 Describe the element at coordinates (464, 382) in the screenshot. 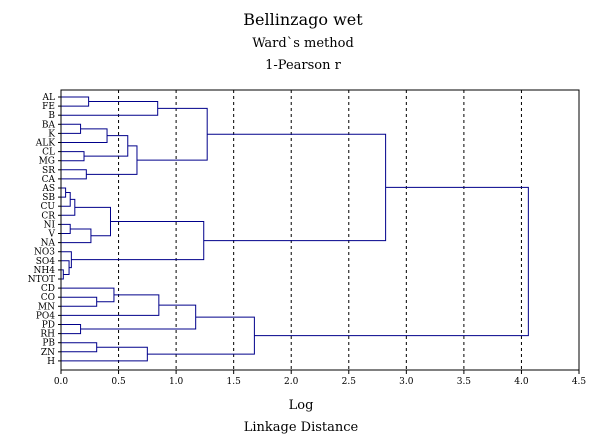

I see `x-tick-label: 3.5` at that location.